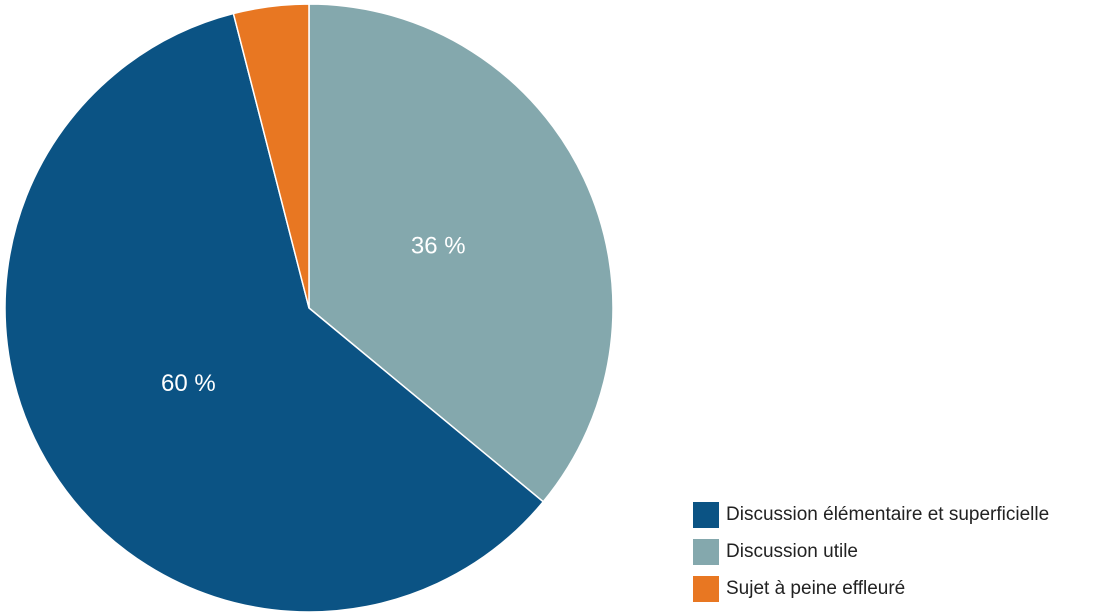 This screenshot has height=616, width=1108. Describe the element at coordinates (188, 383) in the screenshot. I see `slice-label: 60 %` at that location.